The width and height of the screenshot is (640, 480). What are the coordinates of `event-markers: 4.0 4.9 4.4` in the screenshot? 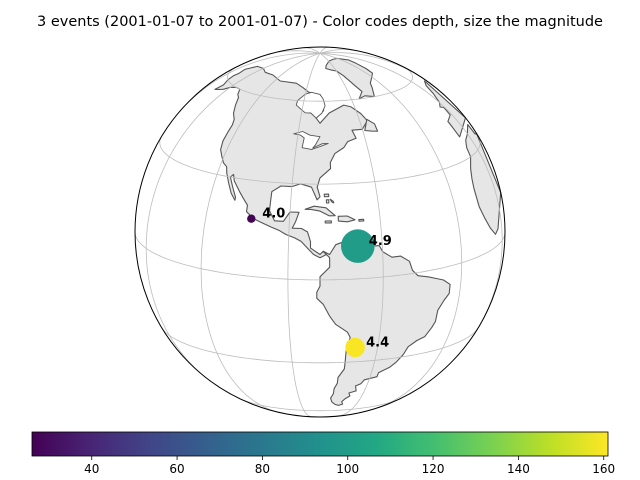 It's located at (319, 282).